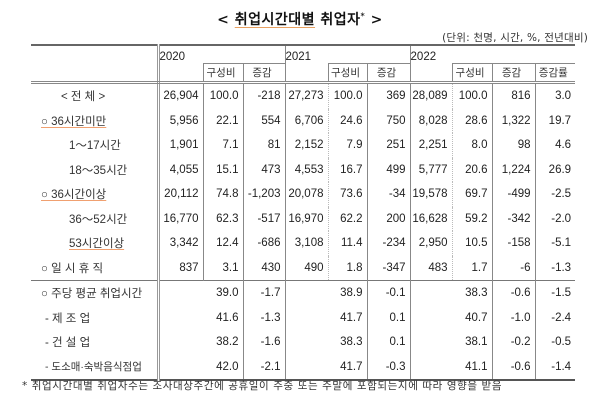  What do you see at coordinates (264, 293) in the screenshot?
I see `cell-2020-change: -1.7` at bounding box center [264, 293].